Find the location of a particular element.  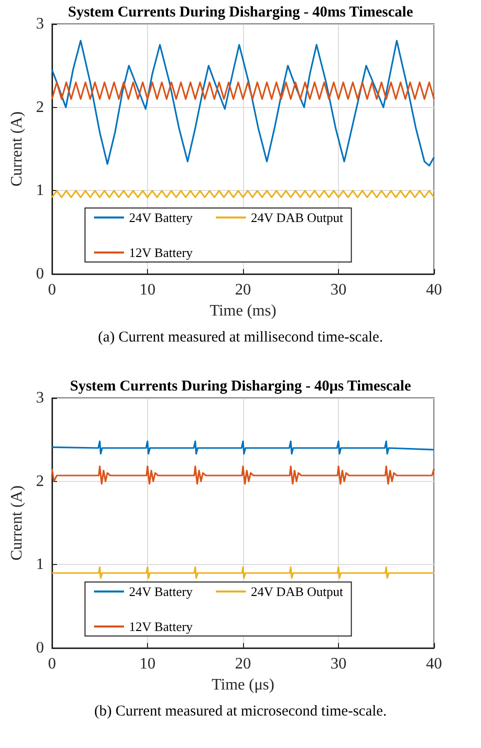

text: (b) Current measured at microsecond time-scale. is located at coordinates (240, 712).